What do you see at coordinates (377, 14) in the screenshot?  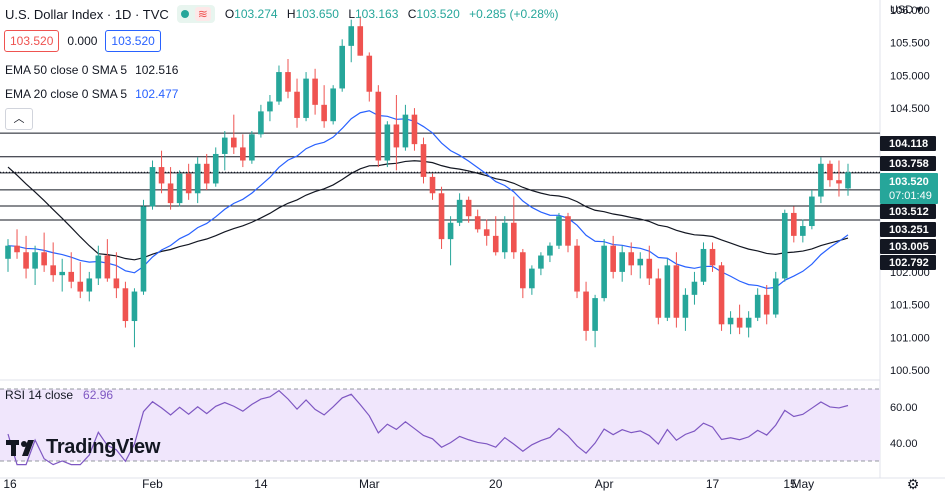 I see `ohlc-value-low: 103.163` at bounding box center [377, 14].